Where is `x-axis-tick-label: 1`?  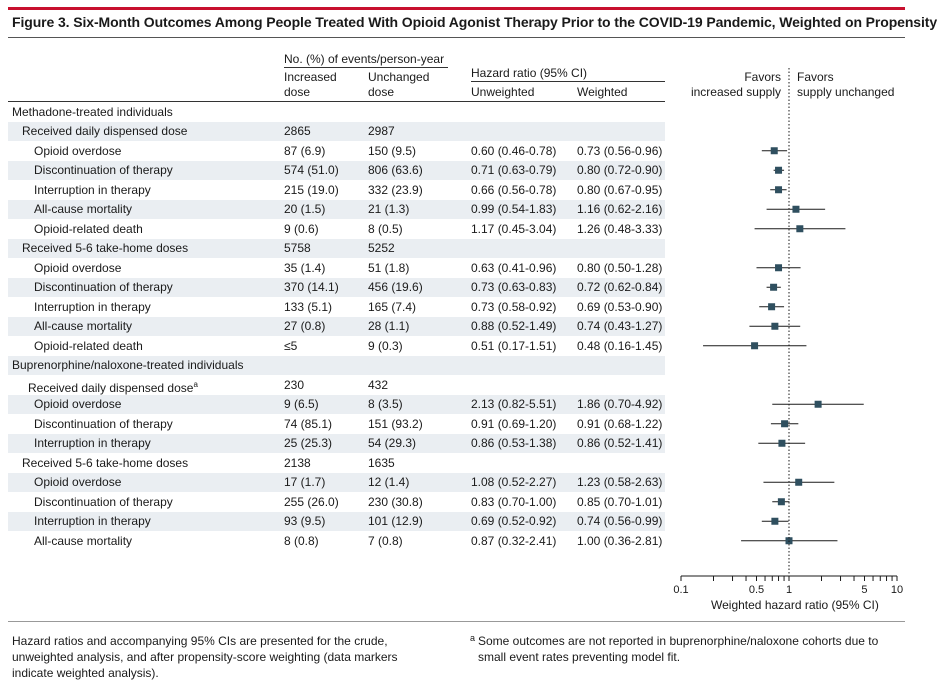
x-axis-tick-label: 1 is located at coordinates (789, 590).